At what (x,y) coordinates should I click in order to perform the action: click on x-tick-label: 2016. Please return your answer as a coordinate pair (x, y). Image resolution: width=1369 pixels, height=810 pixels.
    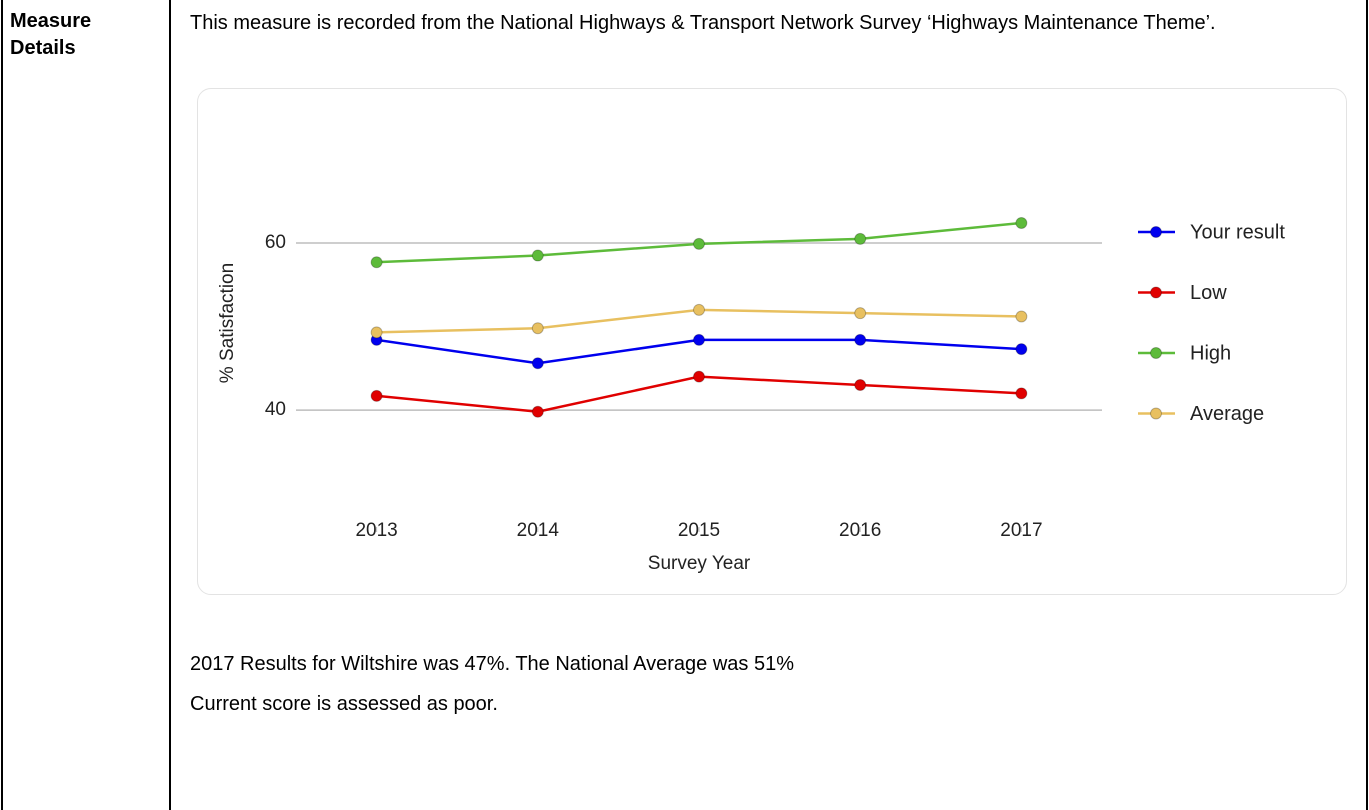
    Looking at the image, I should click on (860, 530).